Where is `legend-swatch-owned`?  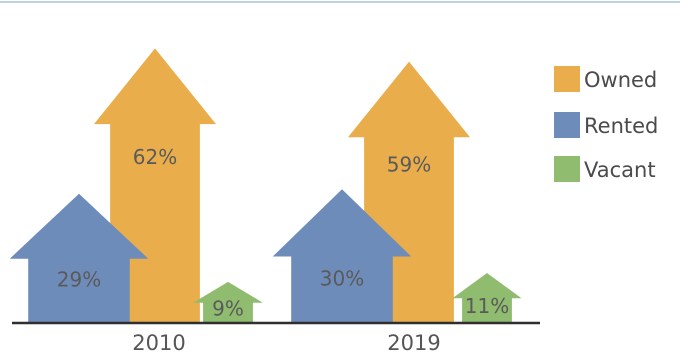
legend-swatch-owned is located at coordinates (567, 79).